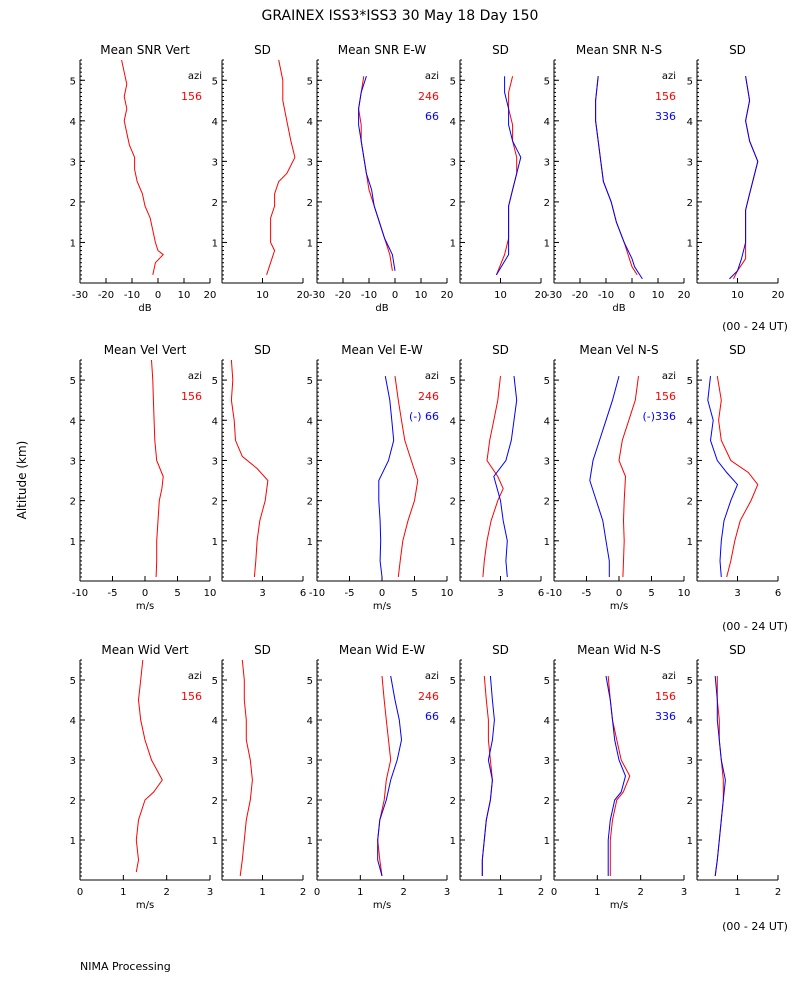 The width and height of the screenshot is (800, 1000). I want to click on panel-2-4: Mean Wid N-S 1 2 3 4 5 0 1 2 3 m/s azi 156 336, so click(616, 777).